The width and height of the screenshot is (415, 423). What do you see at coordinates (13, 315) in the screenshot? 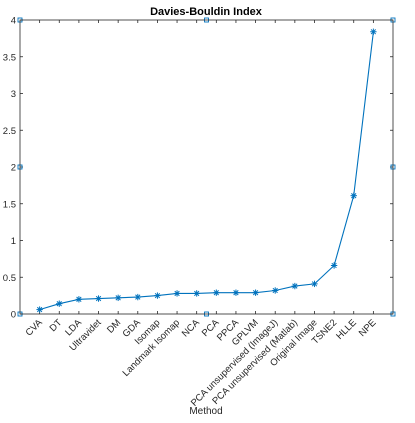
I see `y-tick-label: 0` at bounding box center [13, 315].